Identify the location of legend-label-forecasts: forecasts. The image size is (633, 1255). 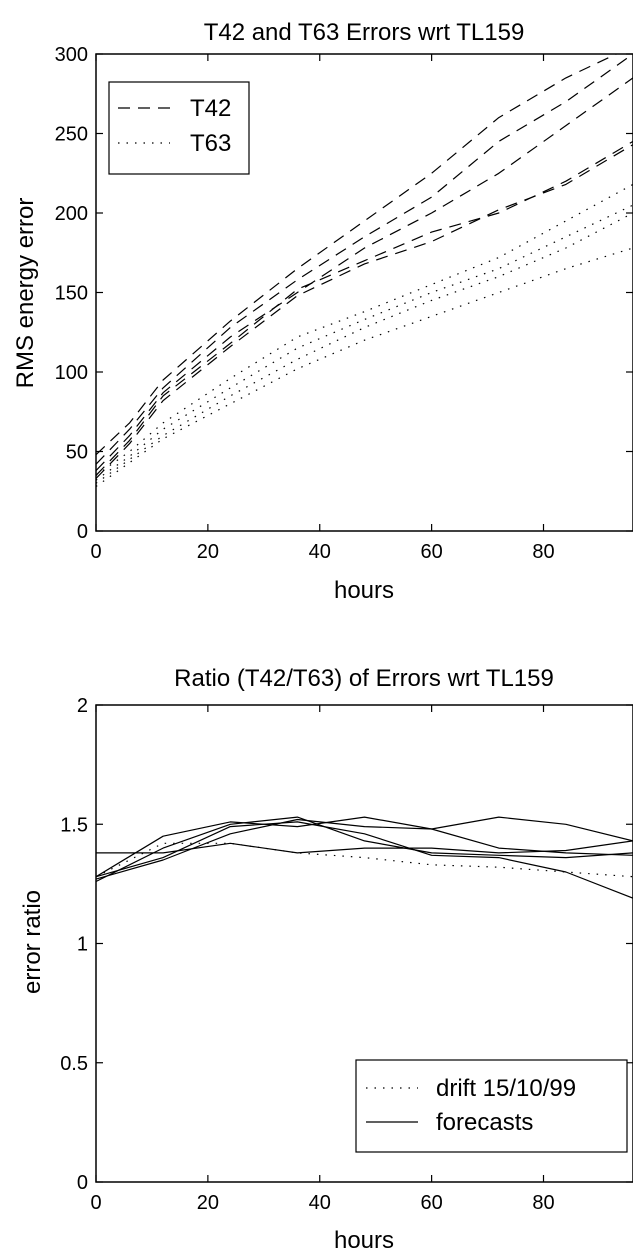
(484, 1122).